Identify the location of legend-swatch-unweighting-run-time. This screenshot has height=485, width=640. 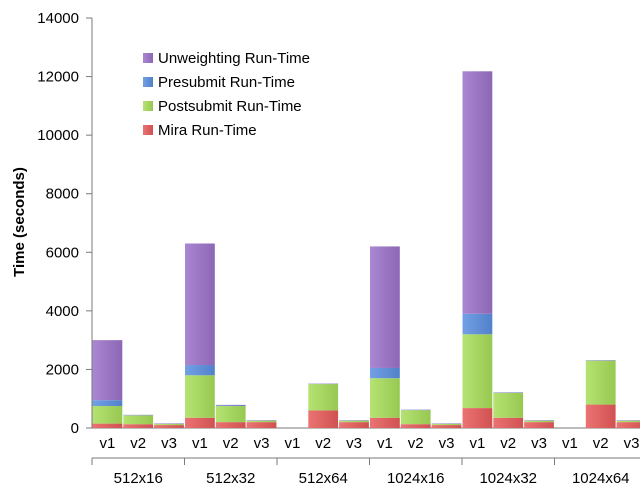
(148, 58).